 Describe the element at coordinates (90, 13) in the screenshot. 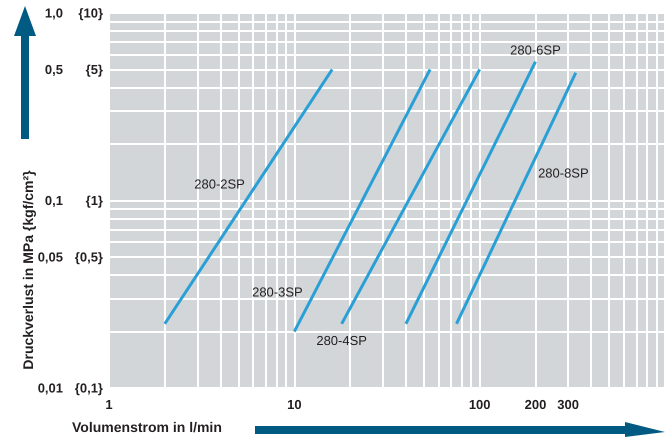

I see `text: {10}` at that location.